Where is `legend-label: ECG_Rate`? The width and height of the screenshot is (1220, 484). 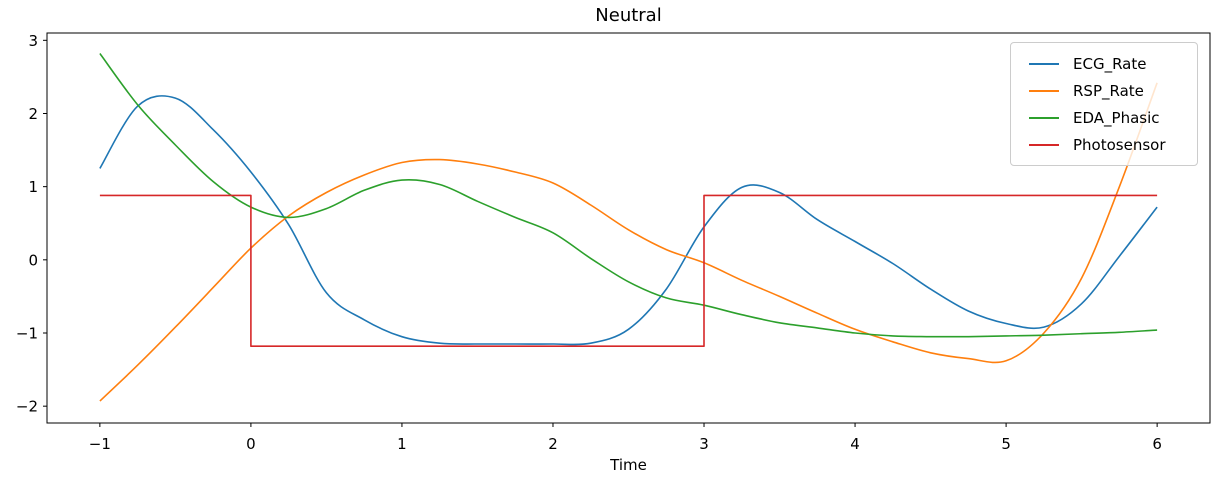
legend-label: ECG_Rate is located at coordinates (1110, 63).